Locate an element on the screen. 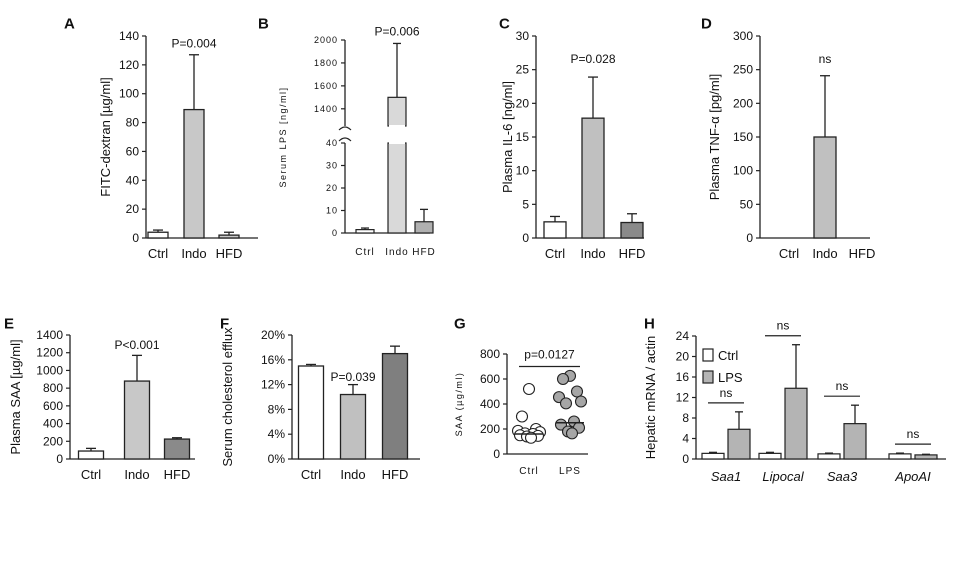  y-tick-label: 8% is located at coordinates (277, 409).